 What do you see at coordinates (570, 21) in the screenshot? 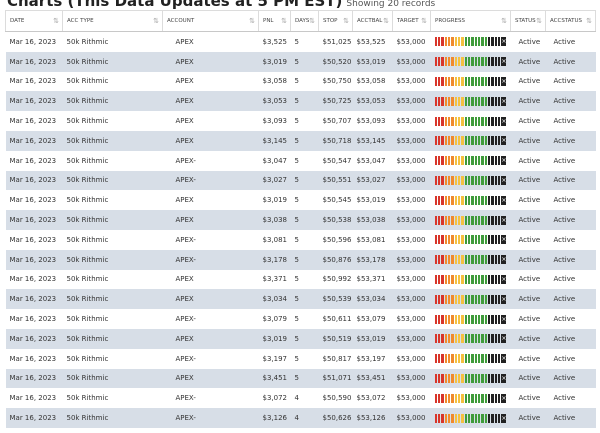
I see `column-header: ACCSTATUS ⇅` at bounding box center [570, 21].